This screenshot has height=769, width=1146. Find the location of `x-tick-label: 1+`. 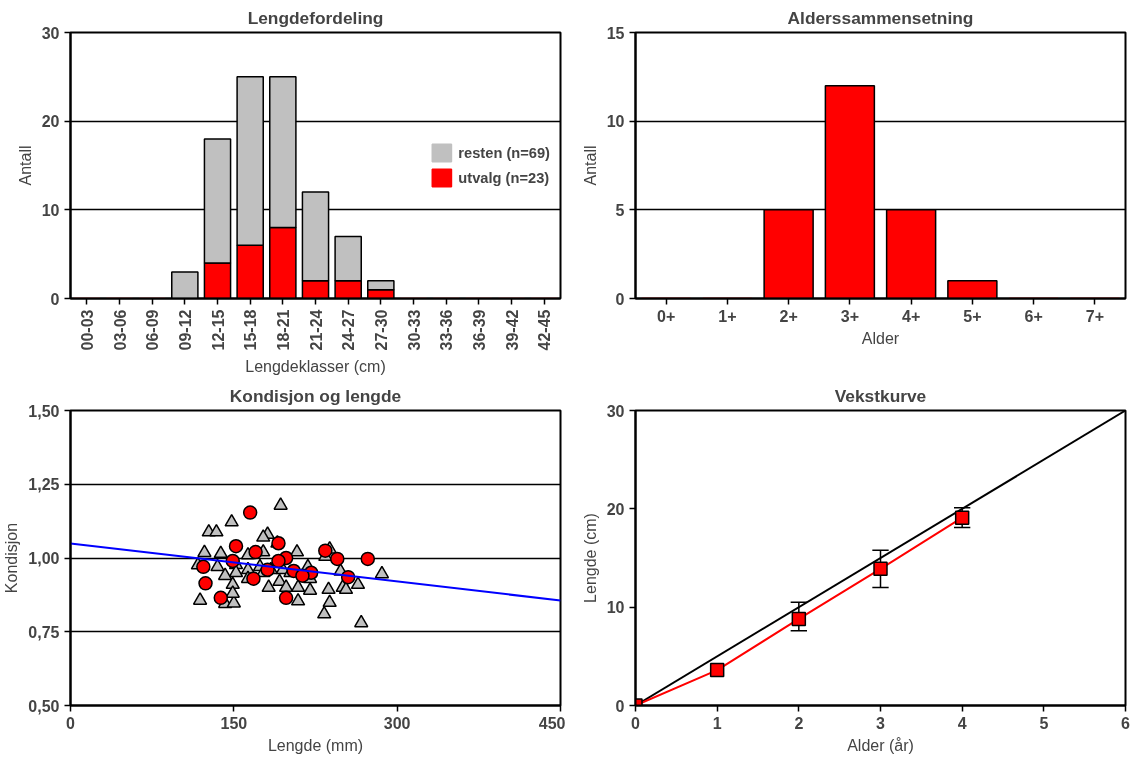

x-tick-label: 1+ is located at coordinates (727, 316).